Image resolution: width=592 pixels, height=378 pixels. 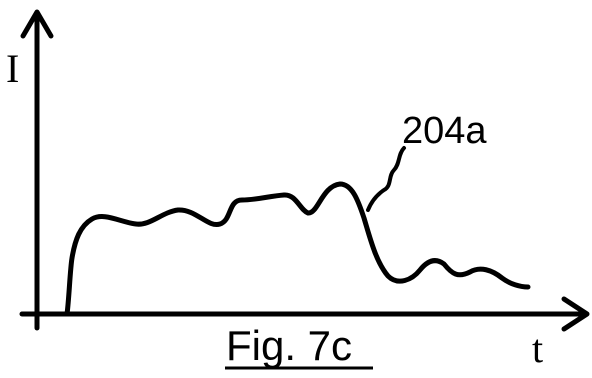 What do you see at coordinates (444, 131) in the screenshot?
I see `reference-label-204a: 204a` at bounding box center [444, 131].